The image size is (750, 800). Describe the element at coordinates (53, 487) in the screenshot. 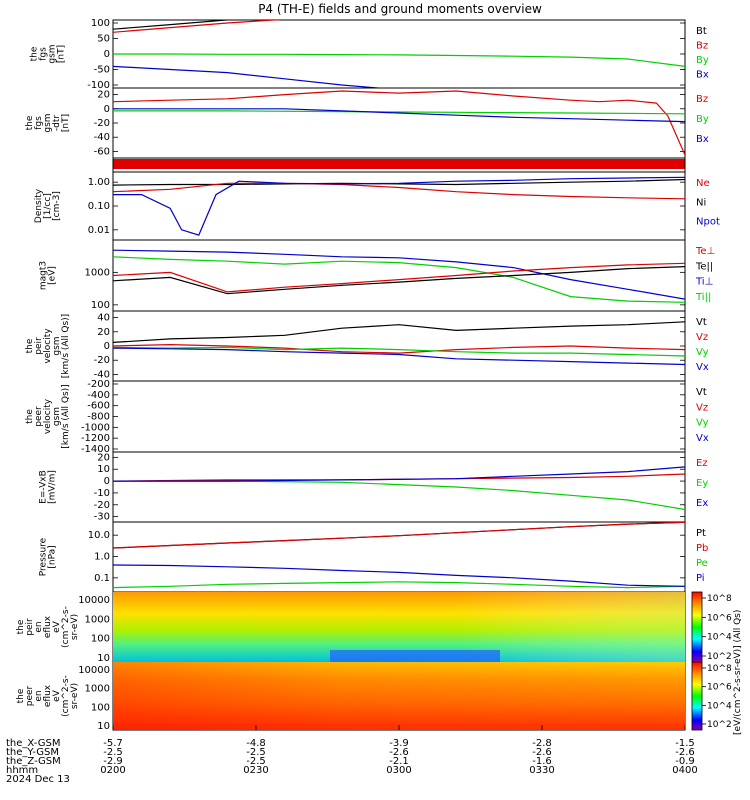

I see `y-axis-label: [mV/m]` at that location.